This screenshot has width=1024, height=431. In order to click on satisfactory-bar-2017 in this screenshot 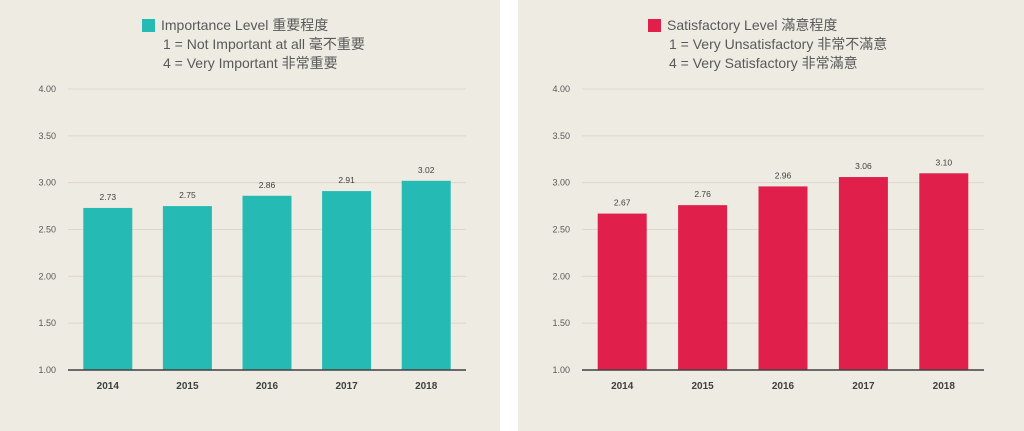, I will do `click(863, 273)`.